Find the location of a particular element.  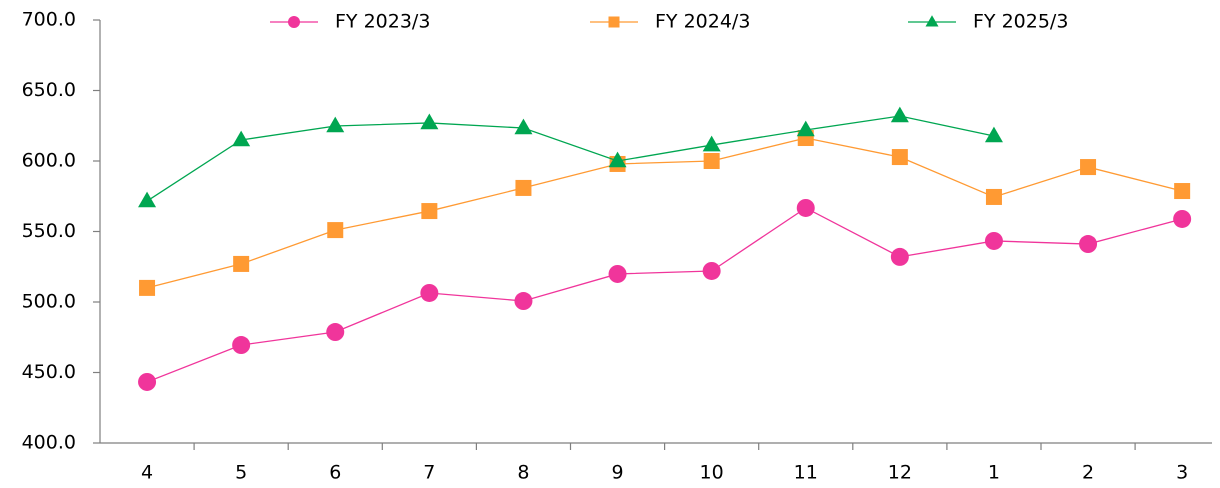

x-tick-label: 4 is located at coordinates (147, 473).